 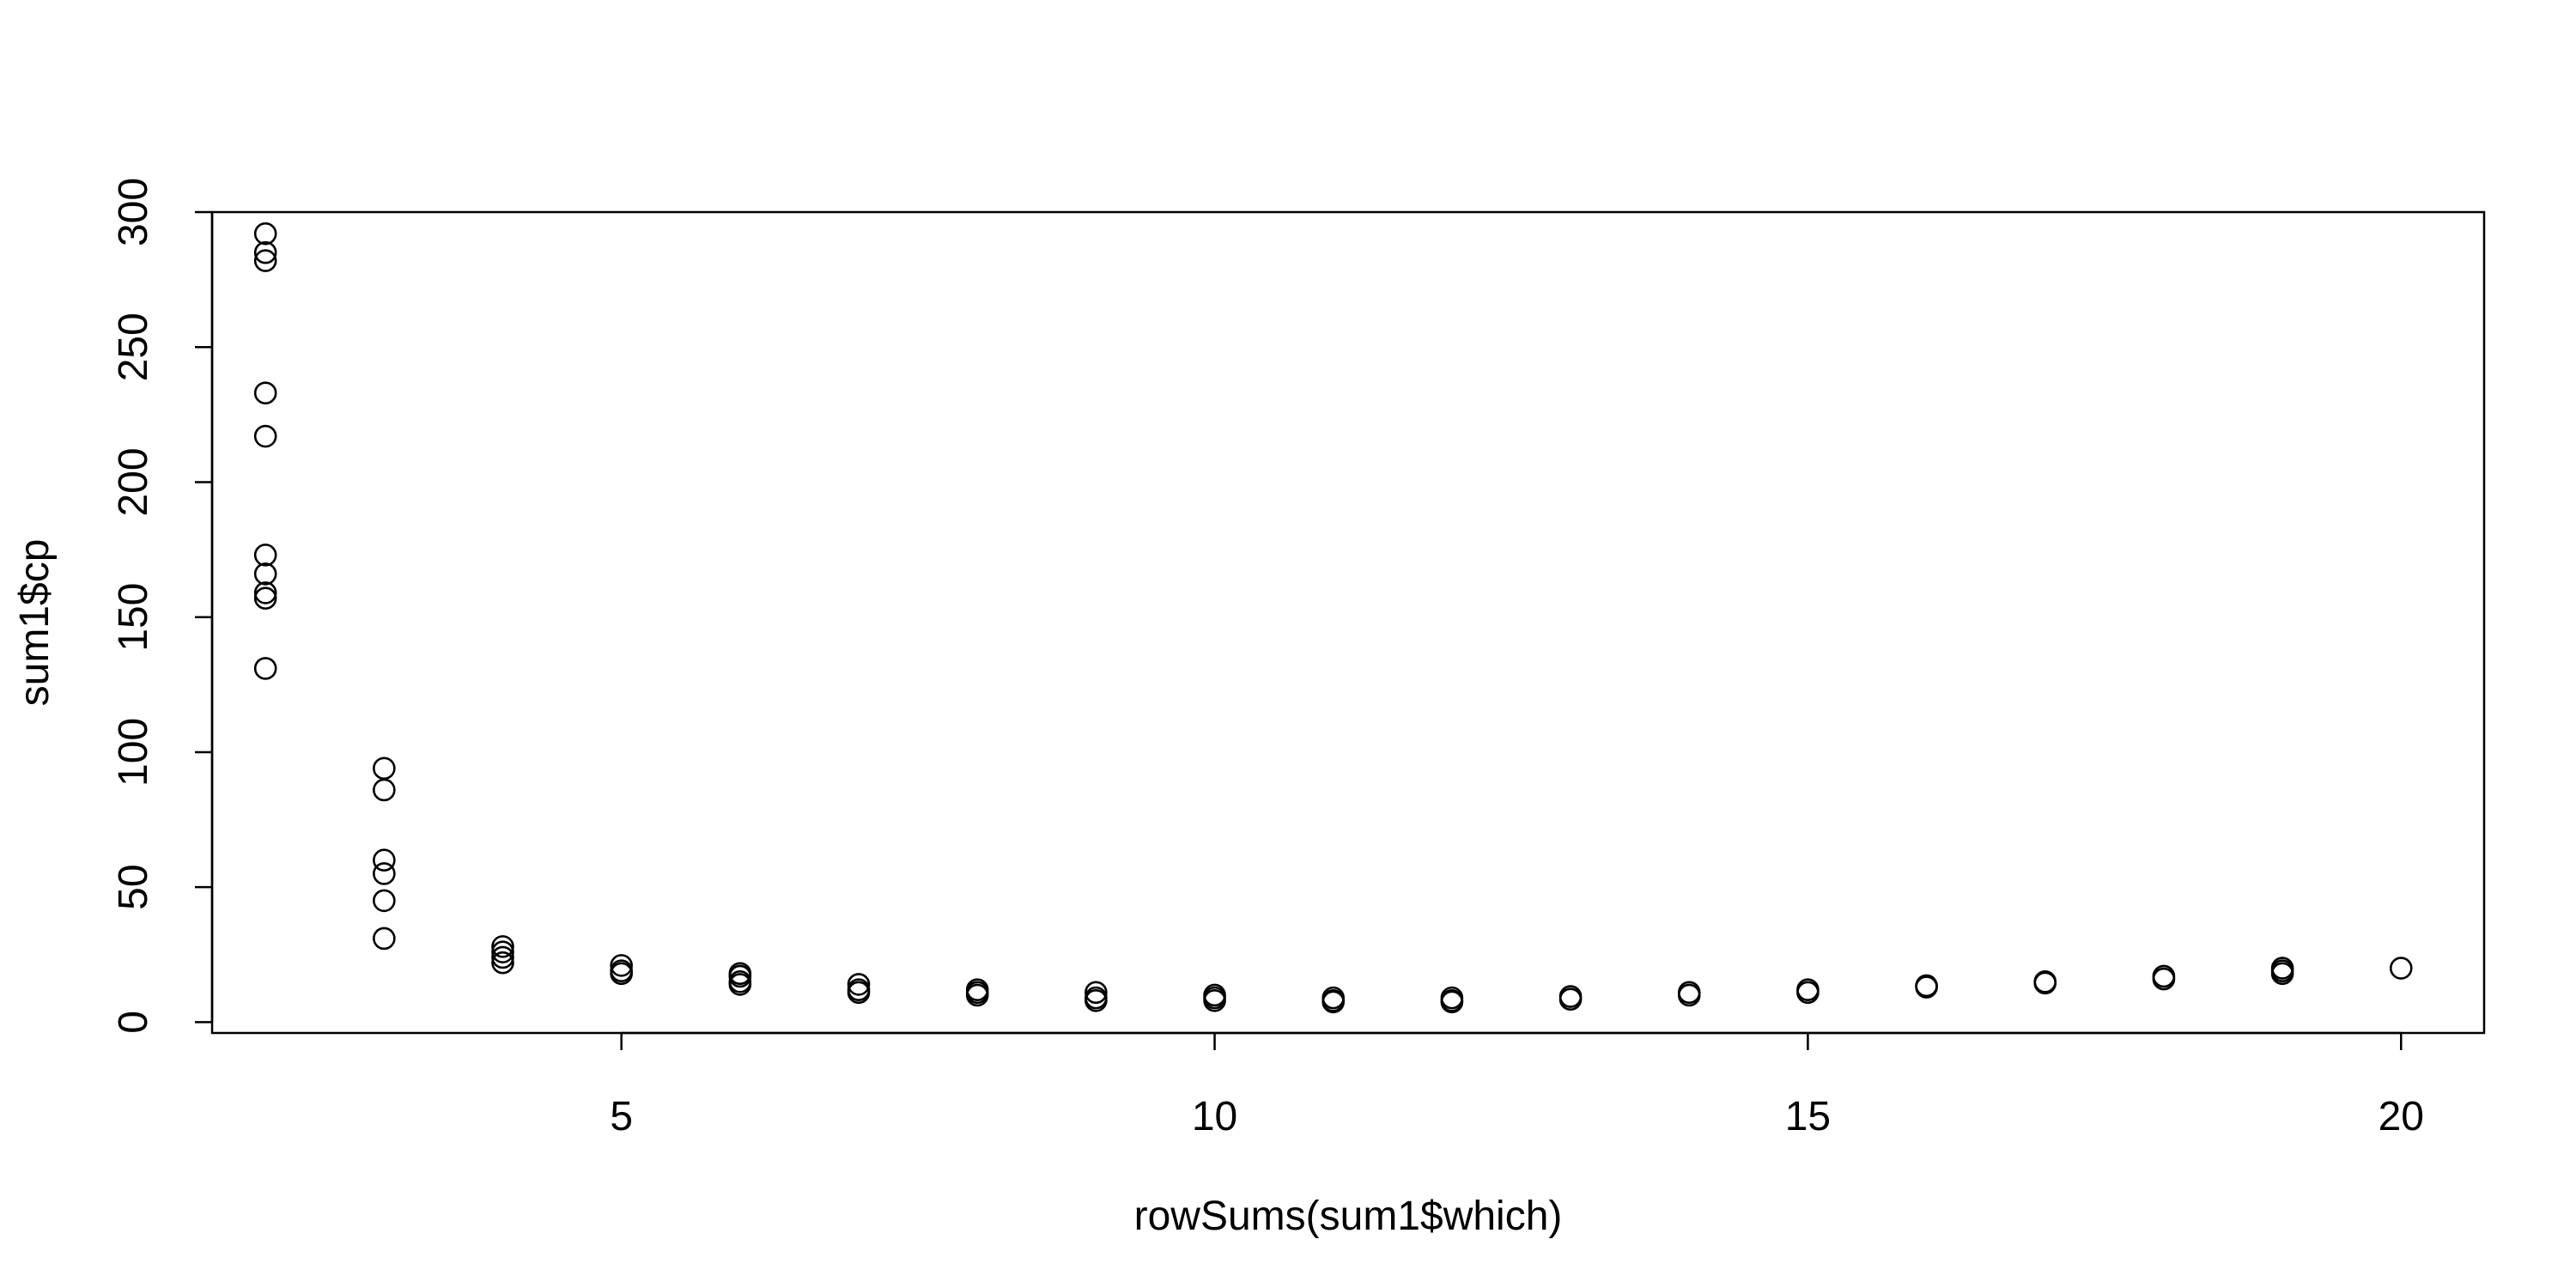 What do you see at coordinates (133, 753) in the screenshot?
I see `y-tick-label: 100` at bounding box center [133, 753].